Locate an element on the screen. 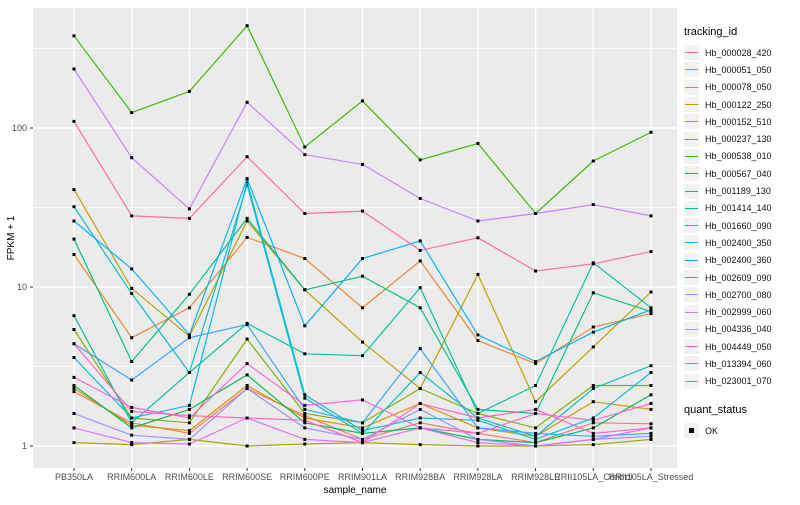  y-tick-label: 1 is located at coordinates (24, 446).